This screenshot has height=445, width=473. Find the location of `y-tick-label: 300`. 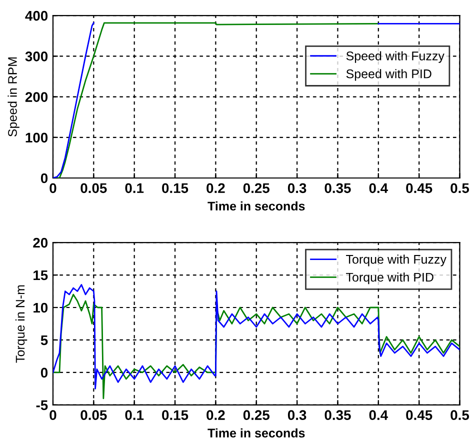

y-tick-label: 300 is located at coordinates (36, 57).